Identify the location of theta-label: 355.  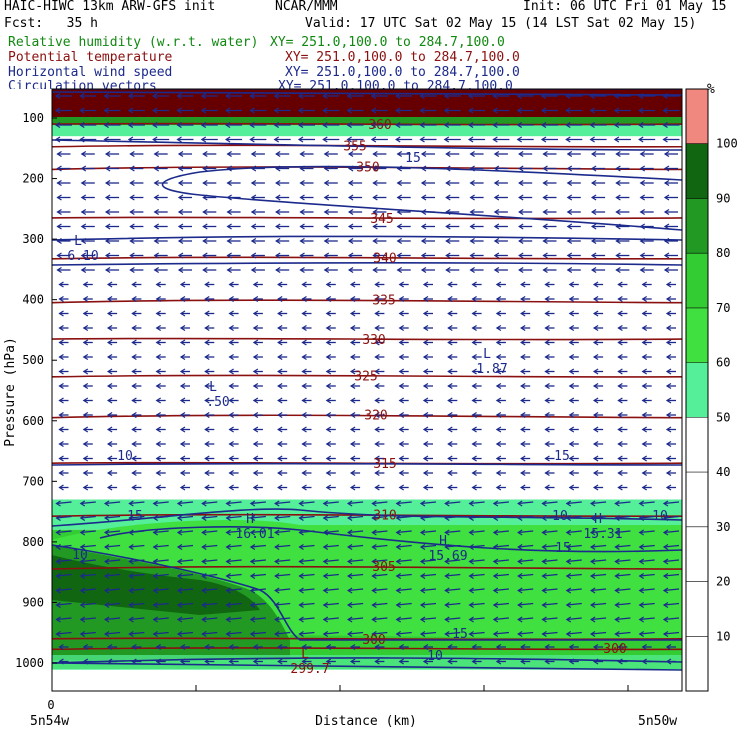
(354, 146).